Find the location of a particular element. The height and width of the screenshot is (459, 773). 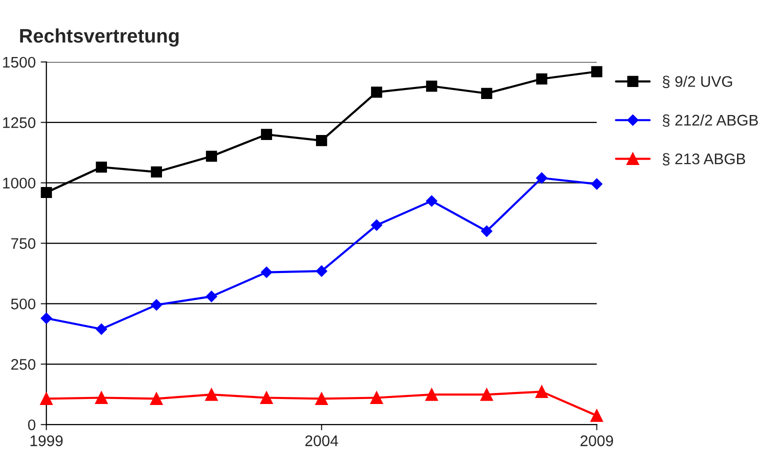

y-tick-label: 750 is located at coordinates (23, 243).